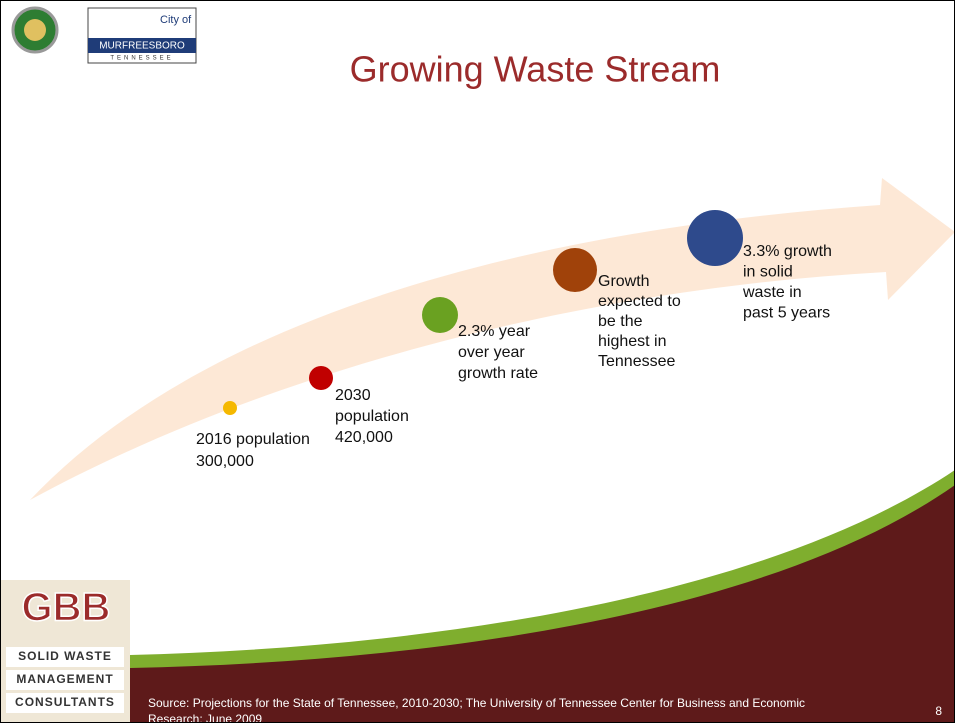  I want to click on milestone-label: past 5 years, so click(786, 313).